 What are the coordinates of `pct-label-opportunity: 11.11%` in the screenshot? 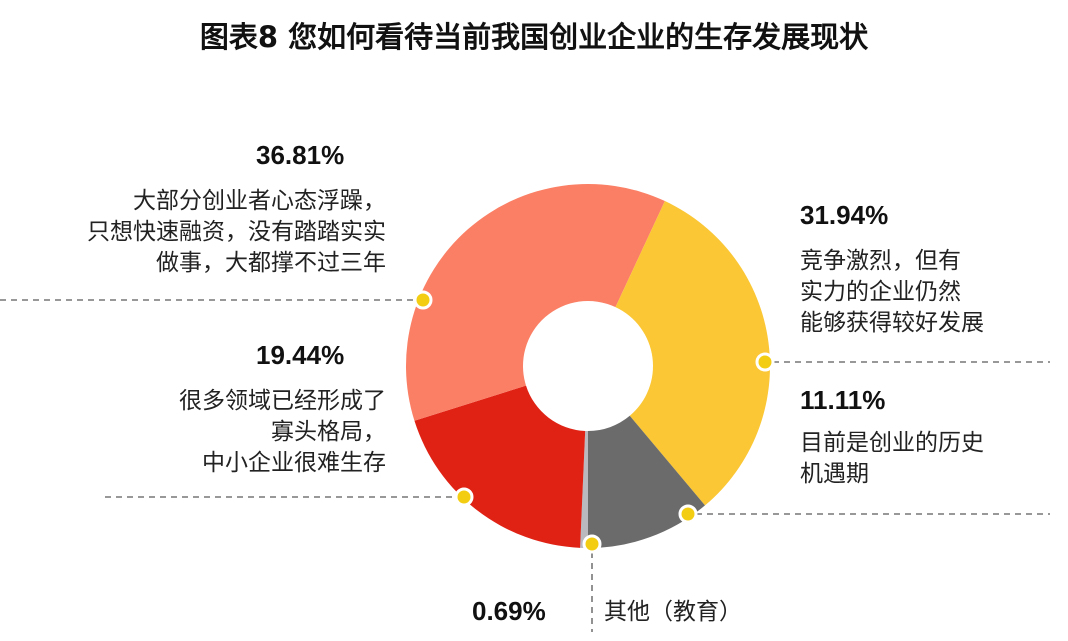 It's located at (843, 400).